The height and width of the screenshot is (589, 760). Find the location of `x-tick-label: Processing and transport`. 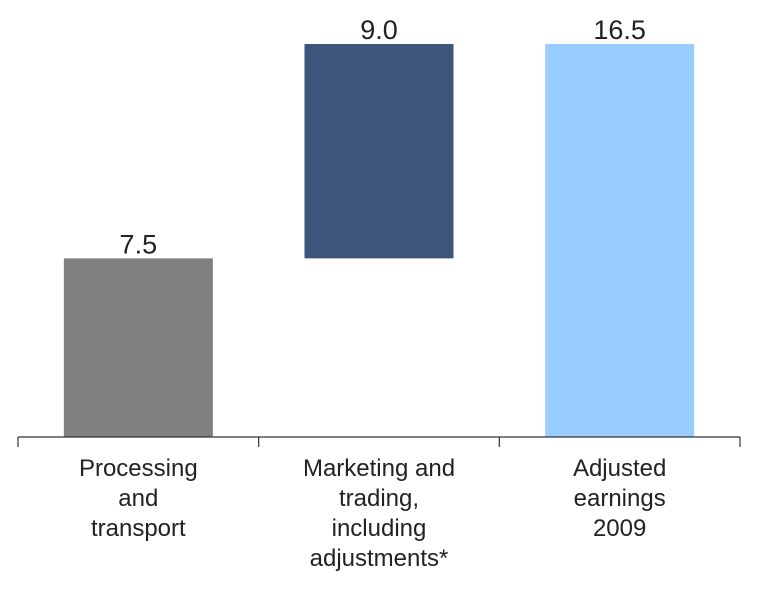

x-tick-label: Processing and transport is located at coordinates (138, 498).